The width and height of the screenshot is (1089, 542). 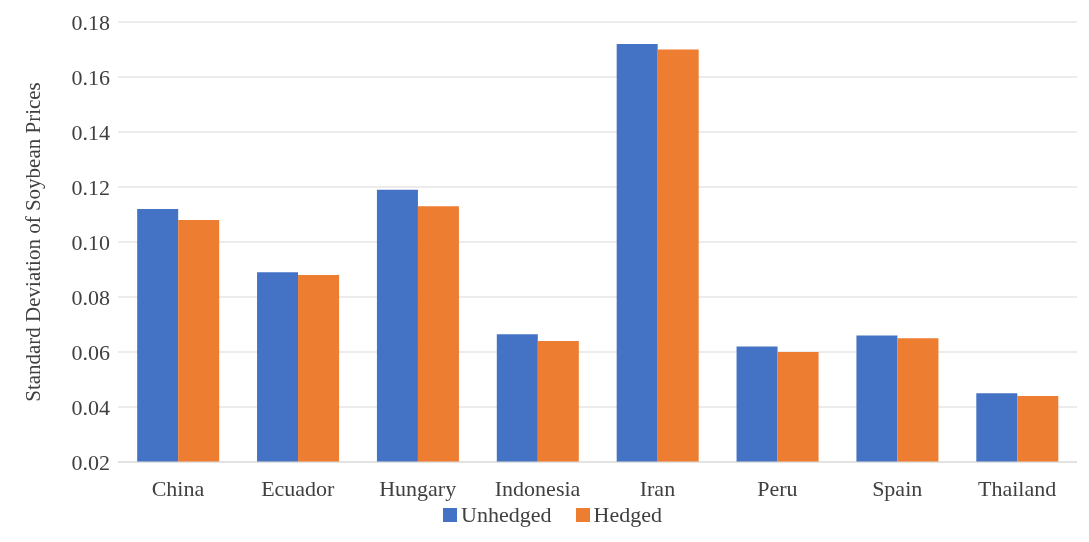 I want to click on x-tick-label: China, so click(x=178, y=488).